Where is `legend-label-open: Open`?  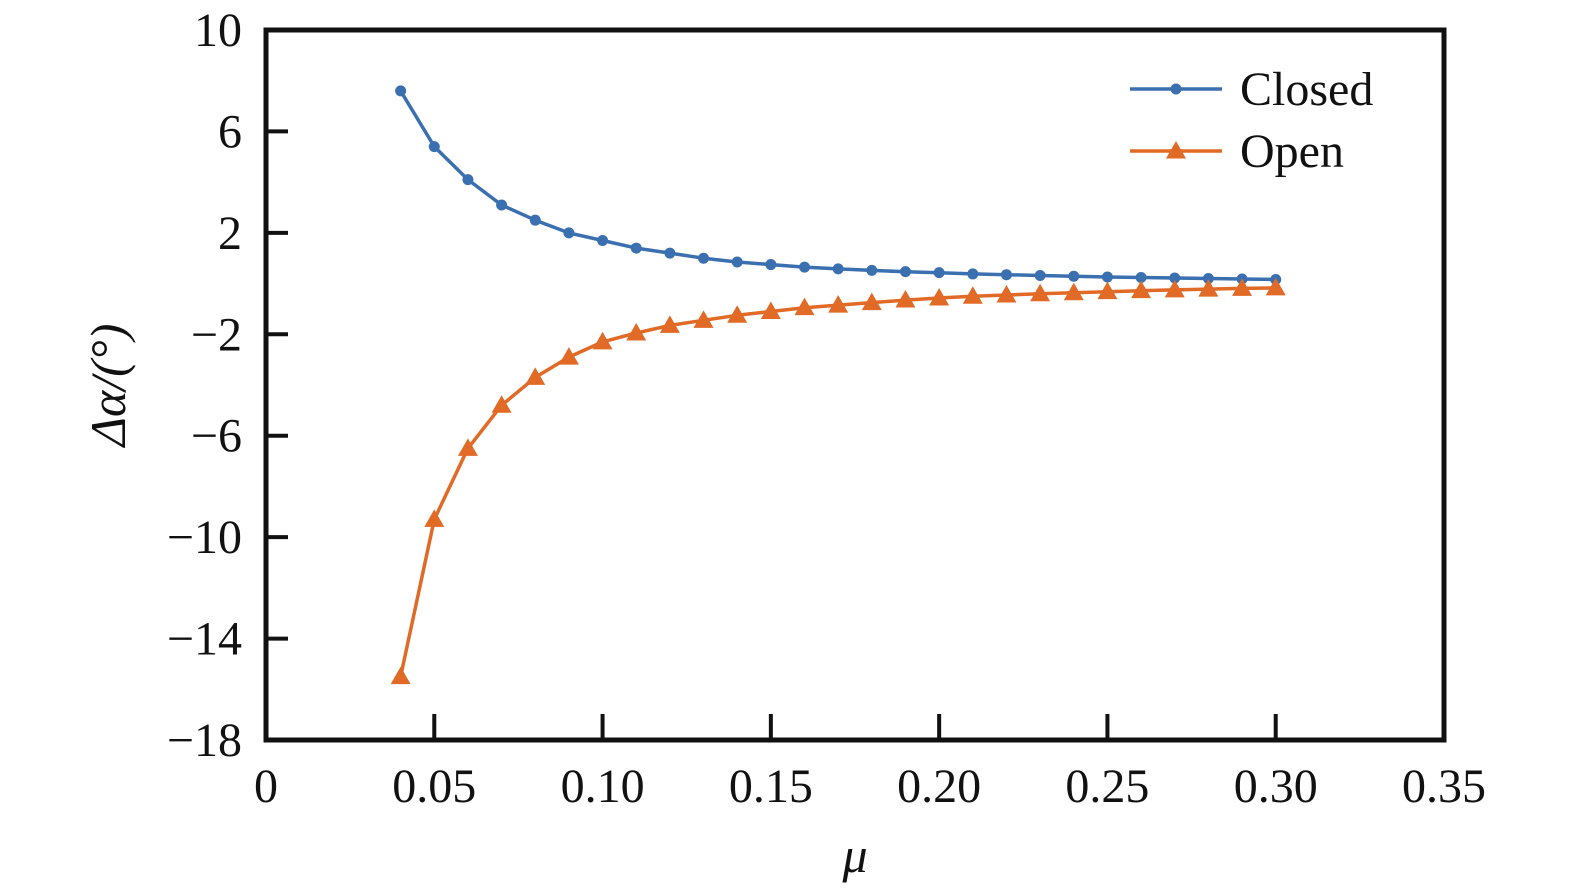 legend-label-open: Open is located at coordinates (1292, 151).